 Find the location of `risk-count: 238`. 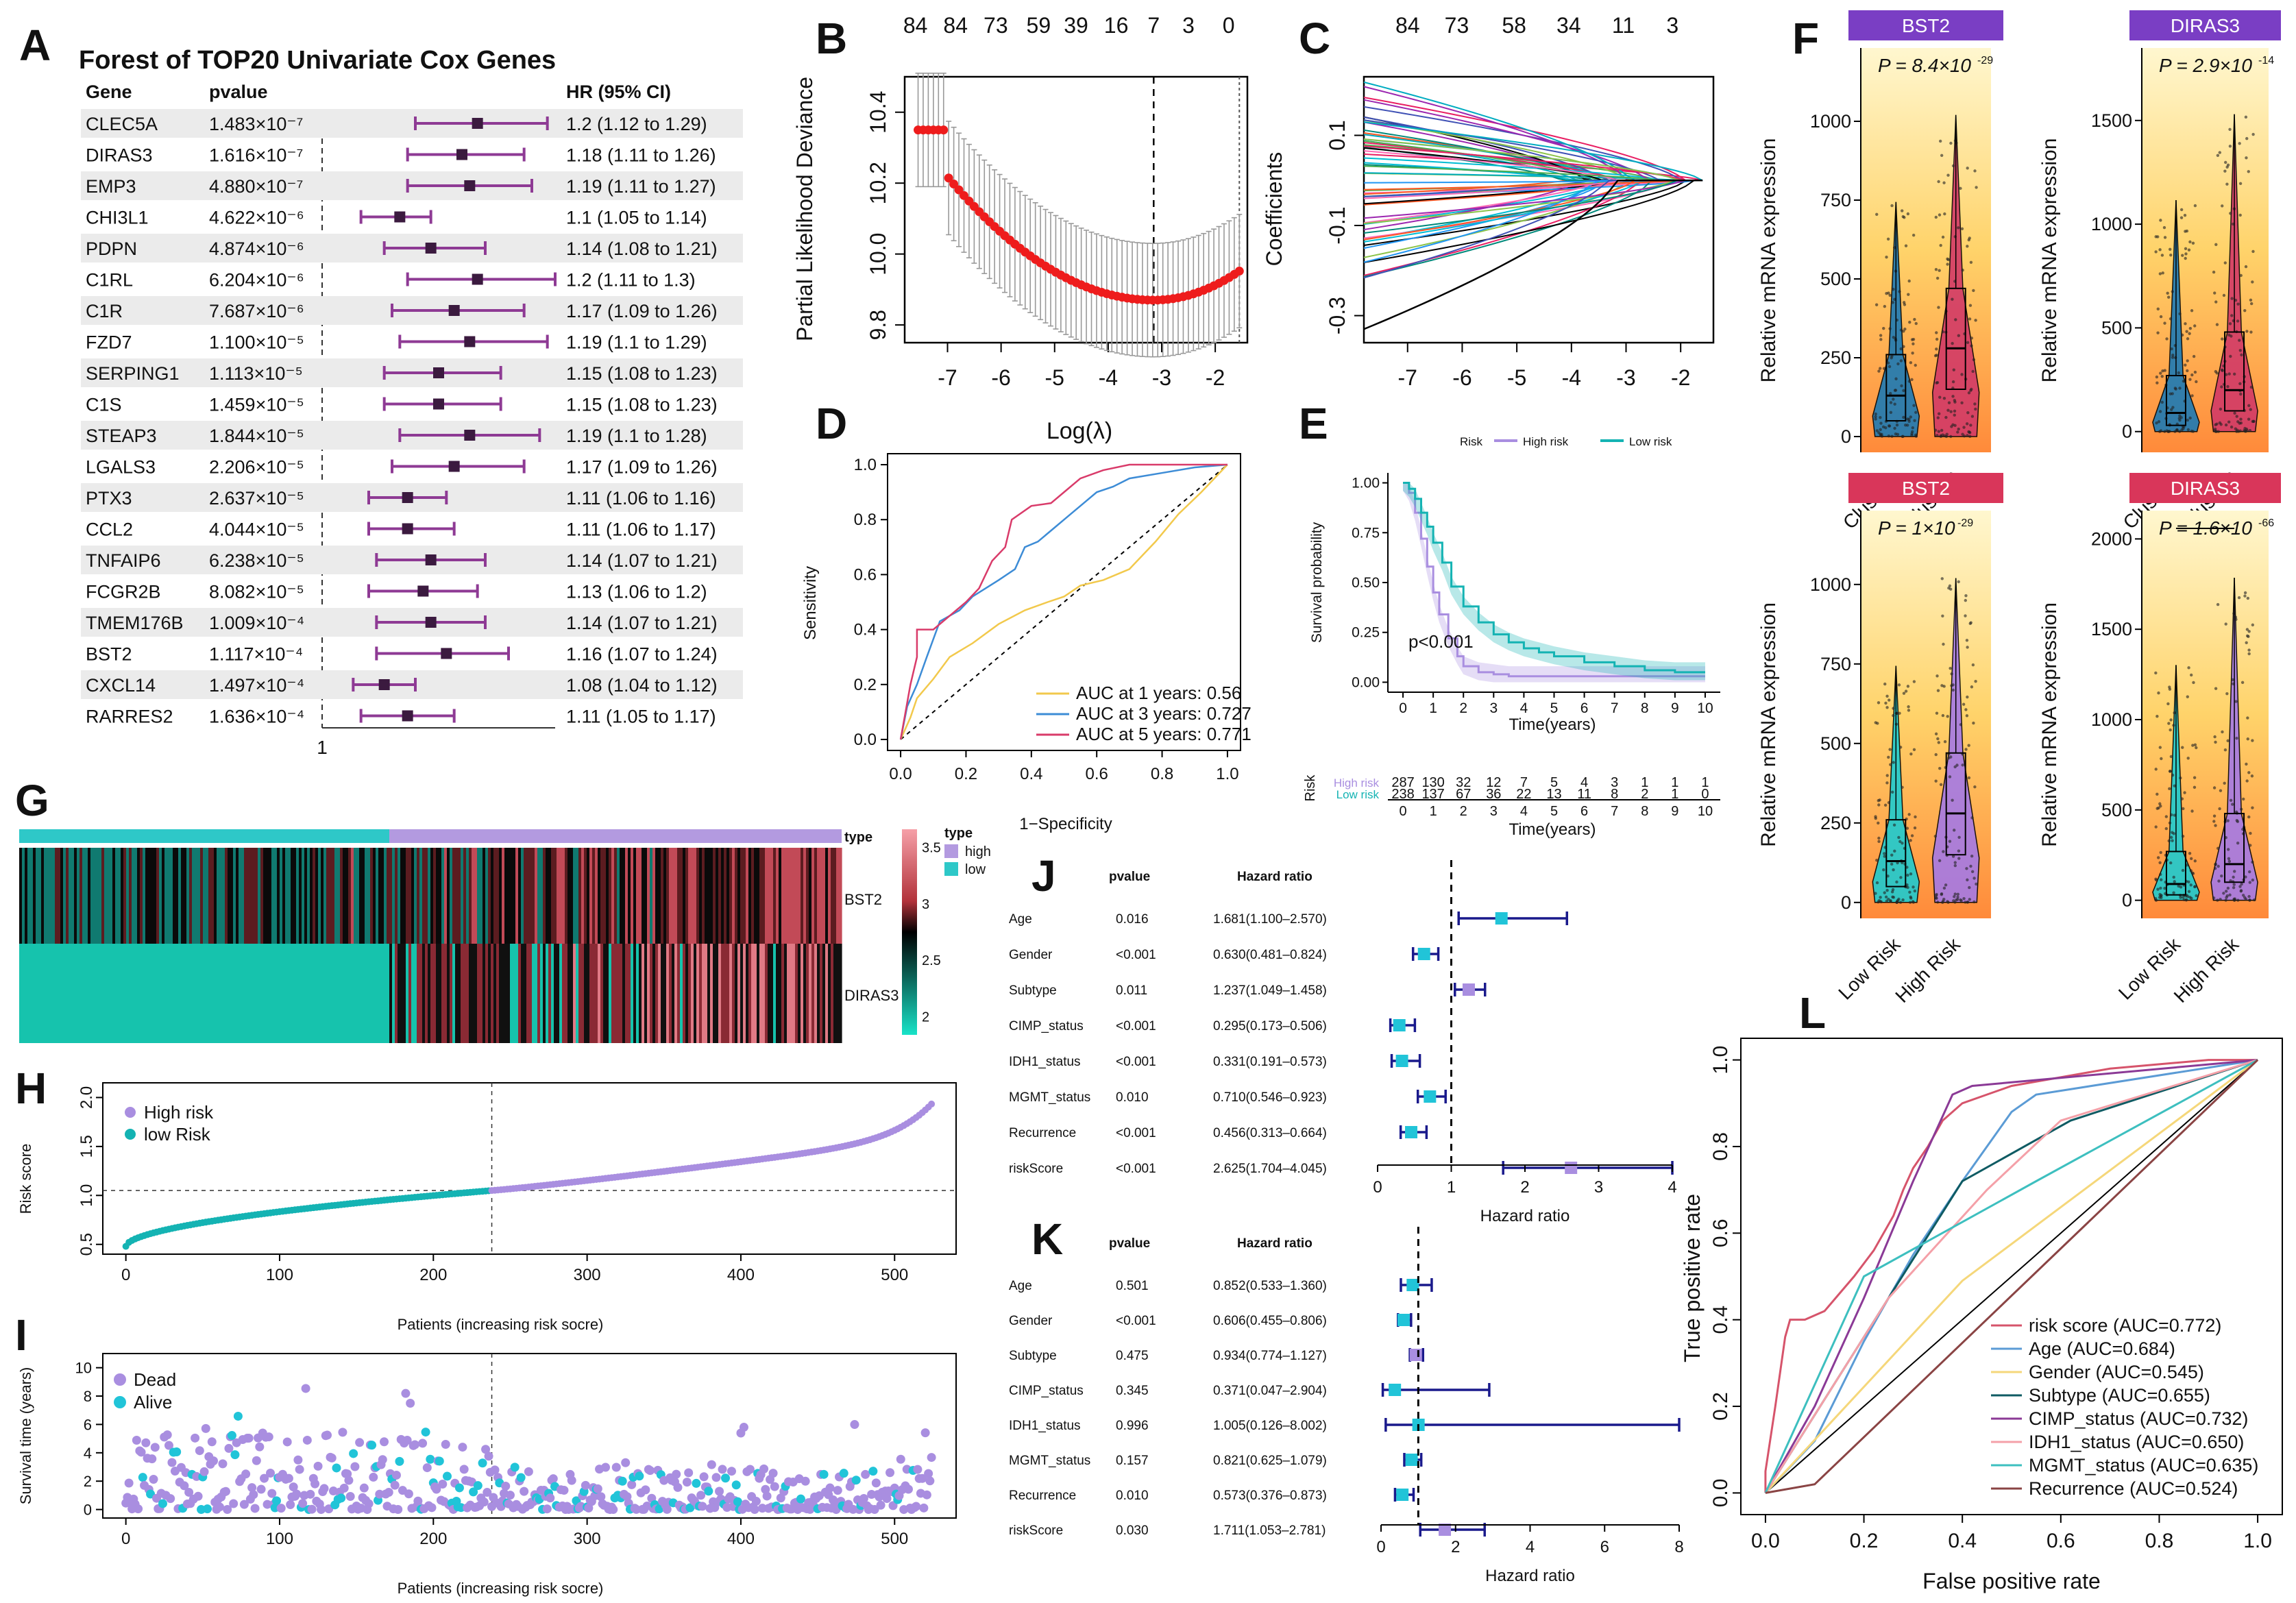

risk-count: 238 is located at coordinates (1402, 794).